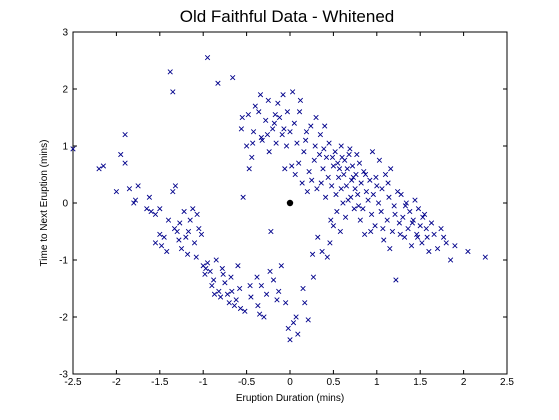 This screenshot has height=420, width=559. Describe the element at coordinates (65, 147) in the screenshot. I see `y-tick-label: 1` at that location.